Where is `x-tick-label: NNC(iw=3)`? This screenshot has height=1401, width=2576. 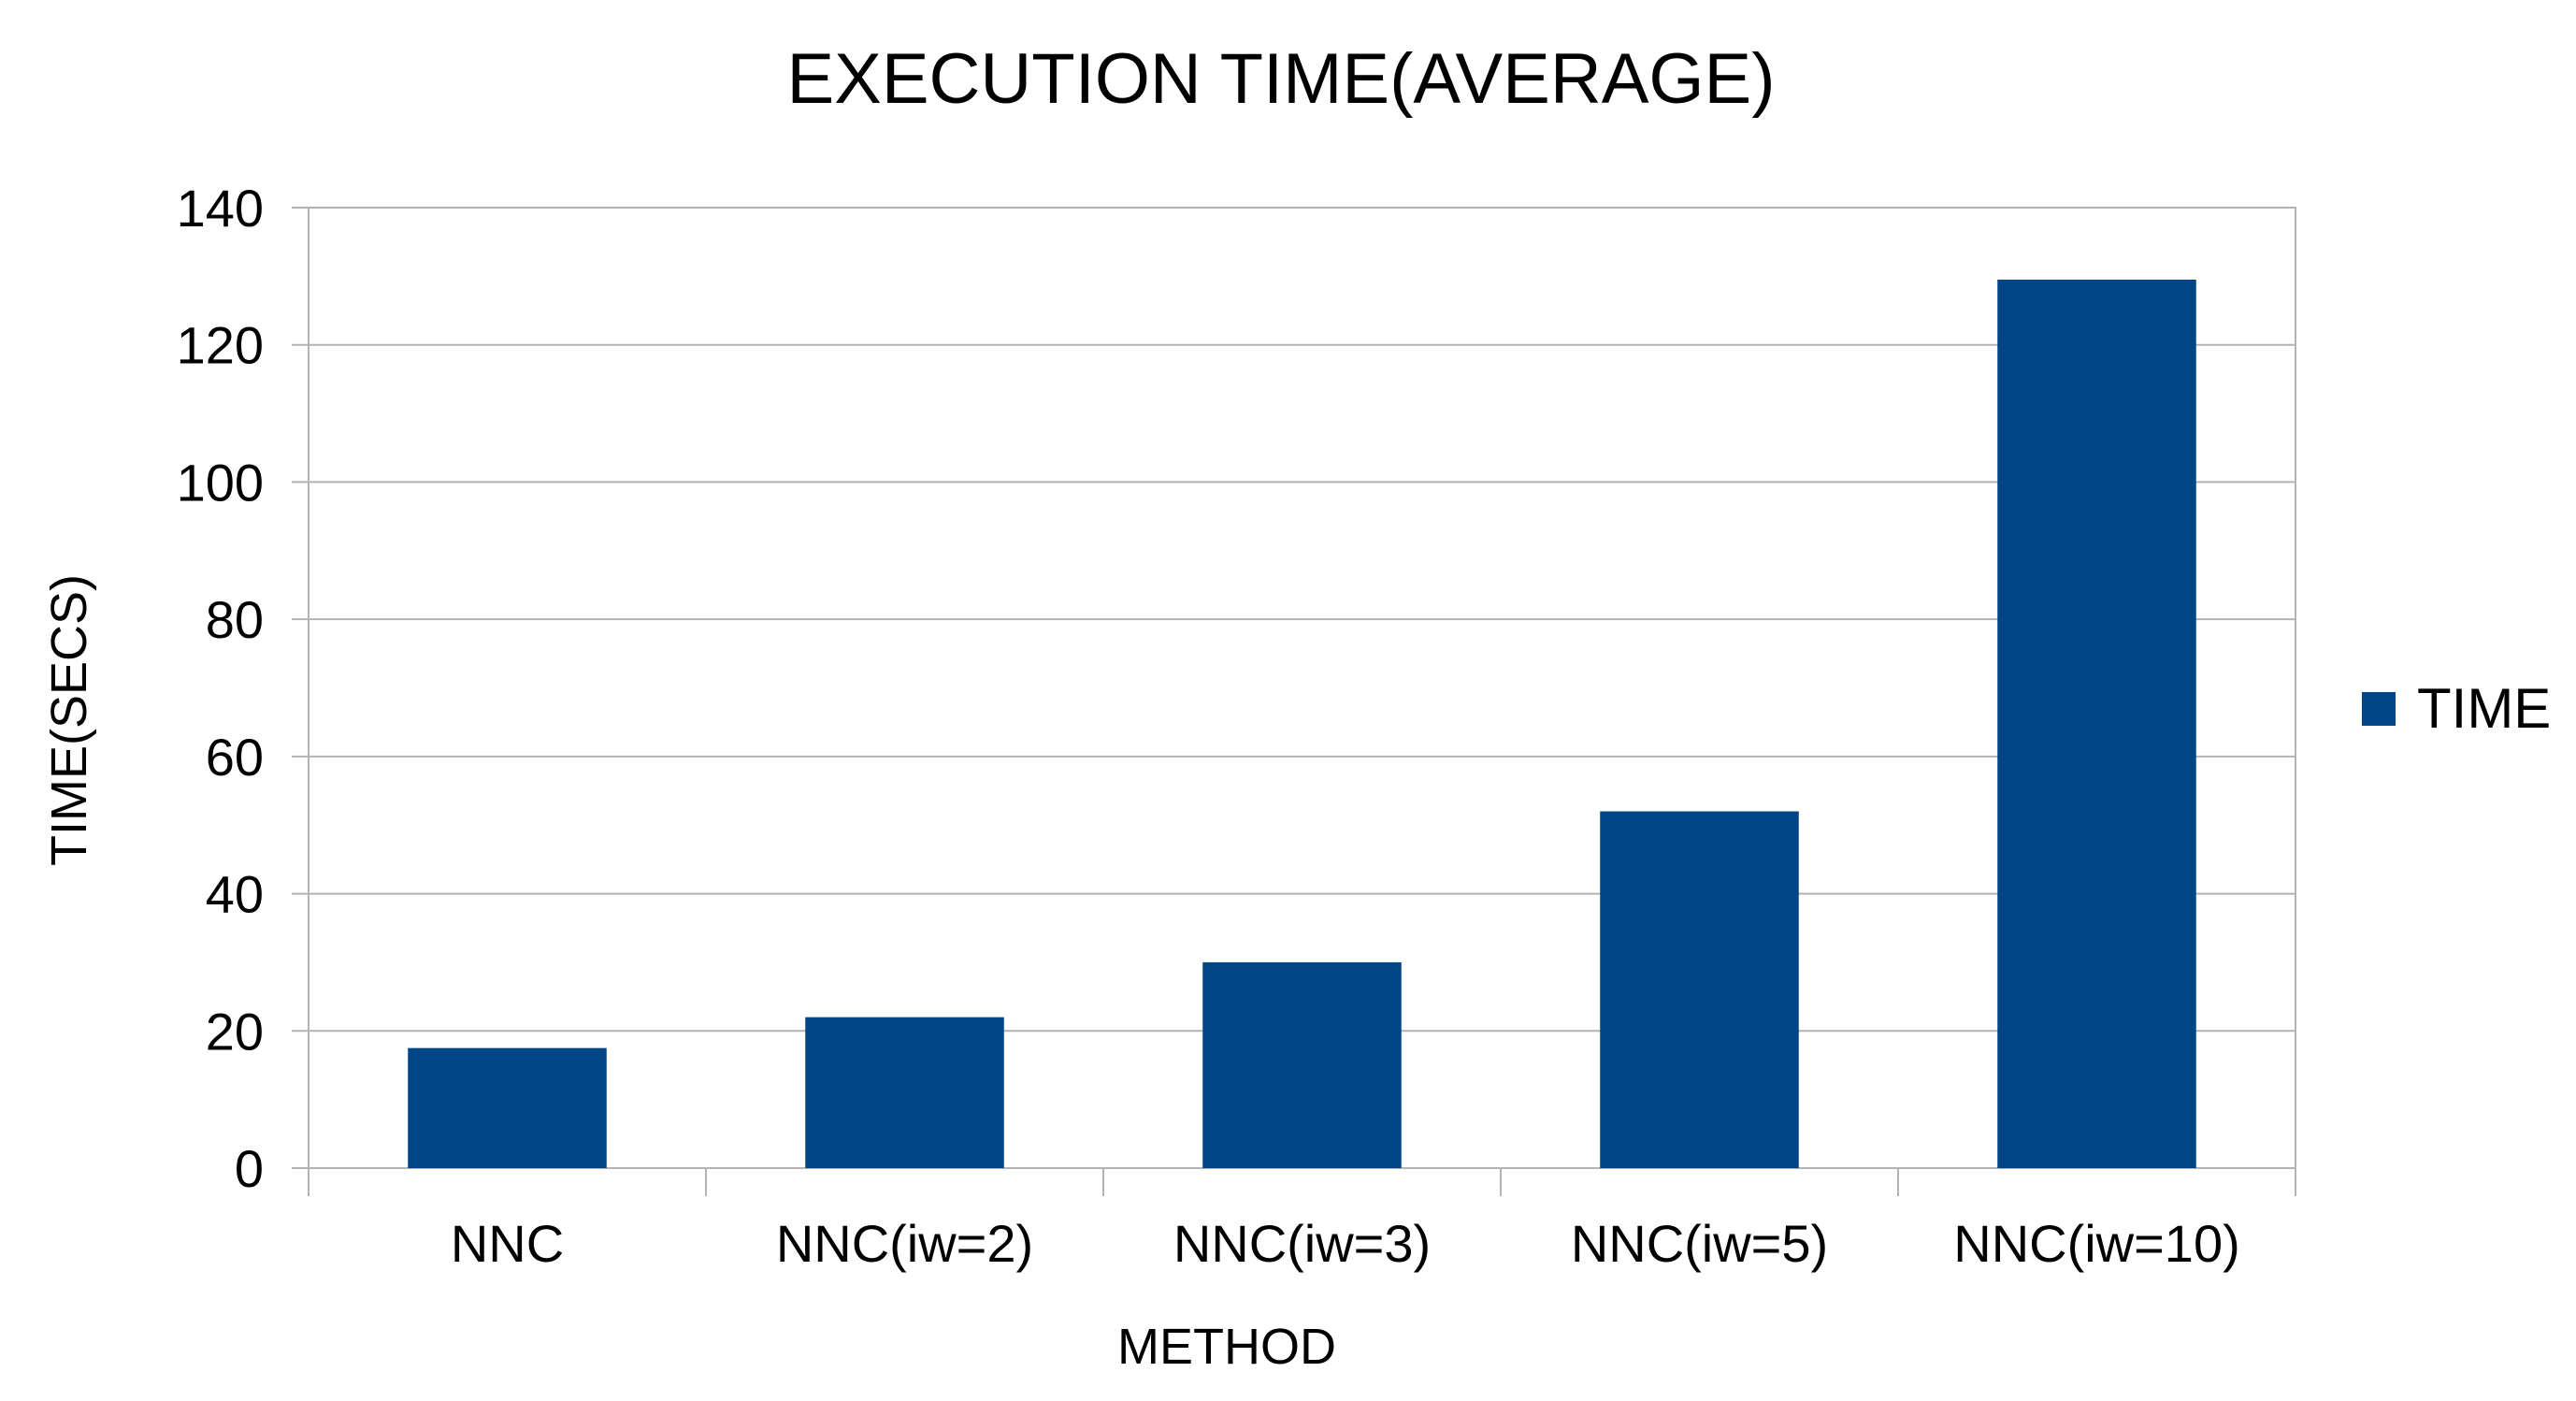 x-tick-label: NNC(iw=3) is located at coordinates (1302, 1243).